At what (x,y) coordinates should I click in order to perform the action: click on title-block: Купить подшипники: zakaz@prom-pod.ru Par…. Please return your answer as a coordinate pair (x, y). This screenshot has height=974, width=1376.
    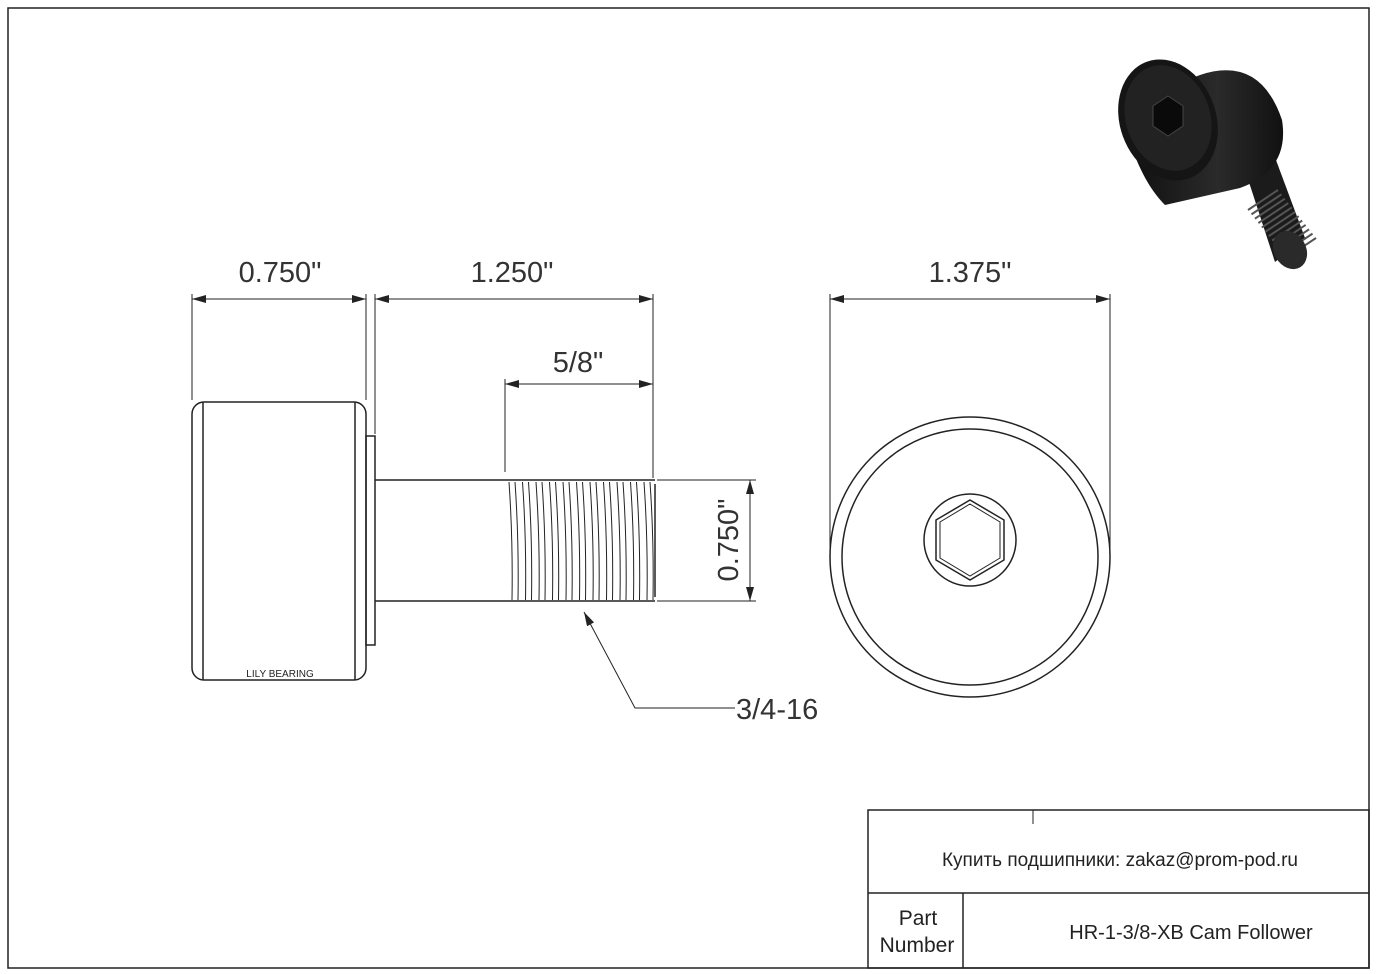
    Looking at the image, I should click on (1118, 889).